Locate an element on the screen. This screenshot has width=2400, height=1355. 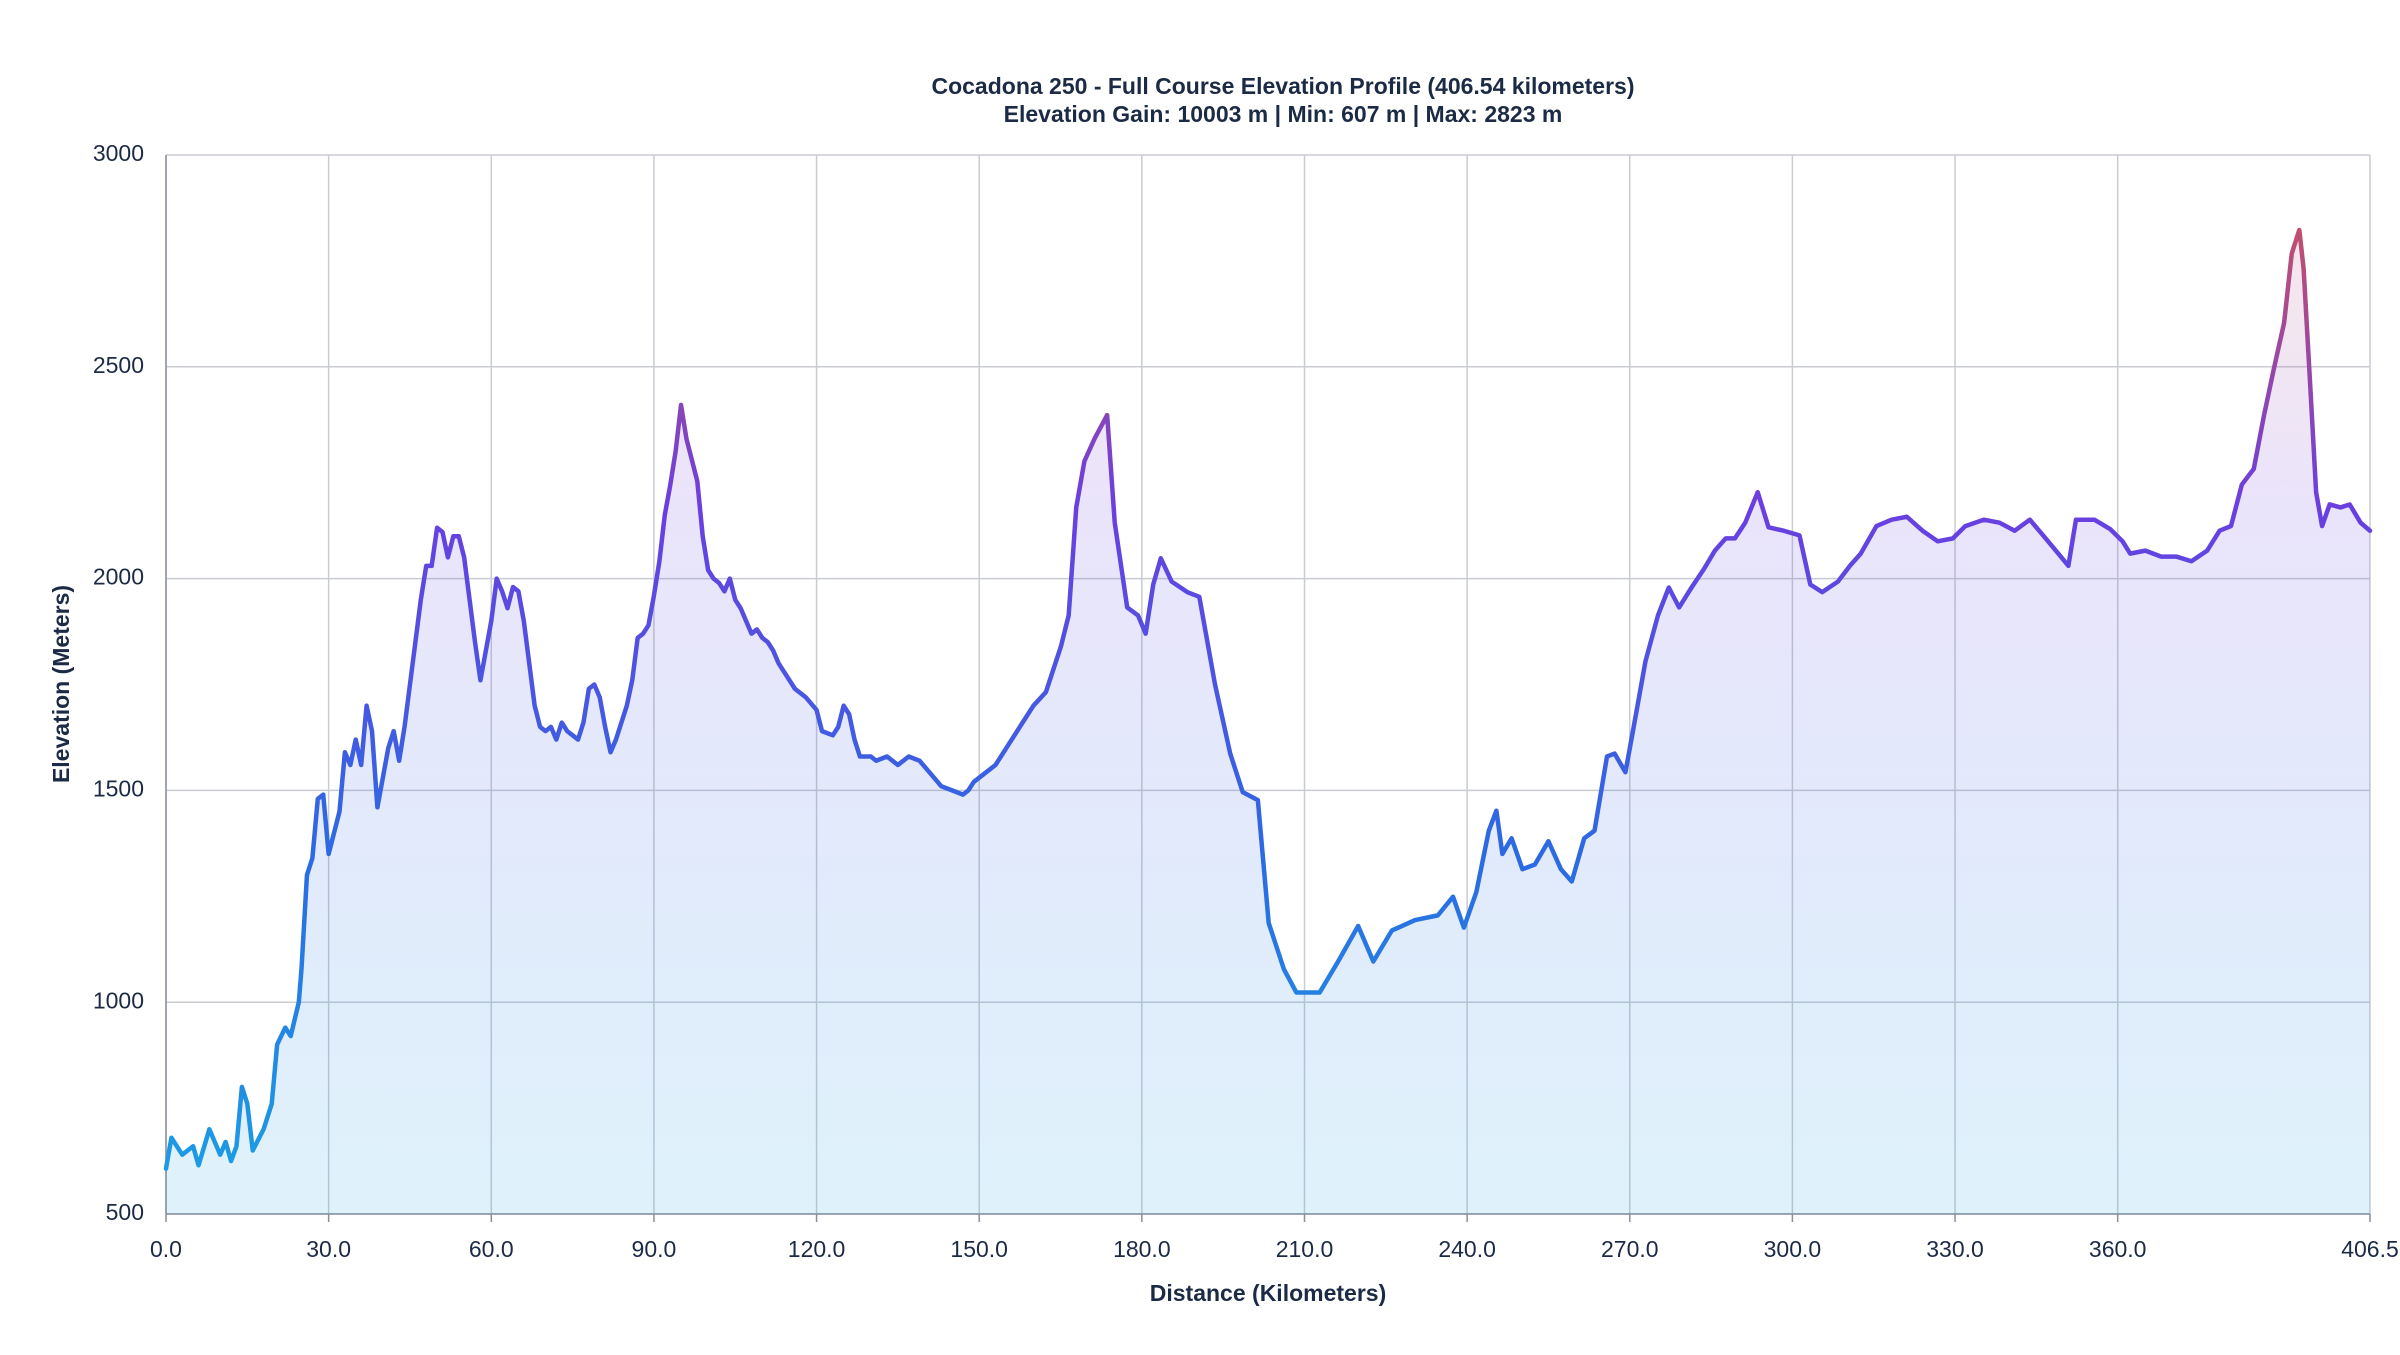
x-tick-label: 60.0 is located at coordinates (491, 1249).